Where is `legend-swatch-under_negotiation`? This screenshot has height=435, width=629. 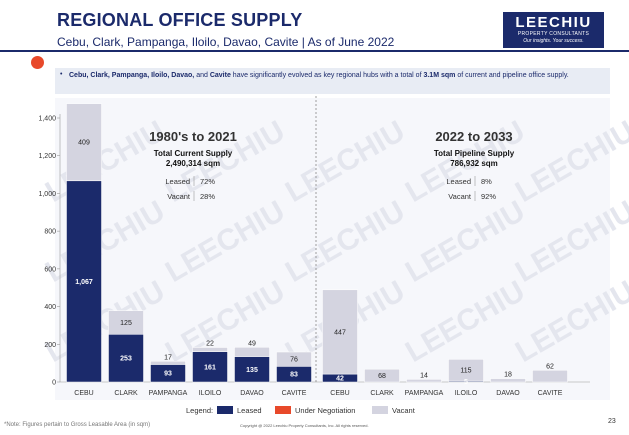
legend-swatch-under_negotiation is located at coordinates (283, 410).